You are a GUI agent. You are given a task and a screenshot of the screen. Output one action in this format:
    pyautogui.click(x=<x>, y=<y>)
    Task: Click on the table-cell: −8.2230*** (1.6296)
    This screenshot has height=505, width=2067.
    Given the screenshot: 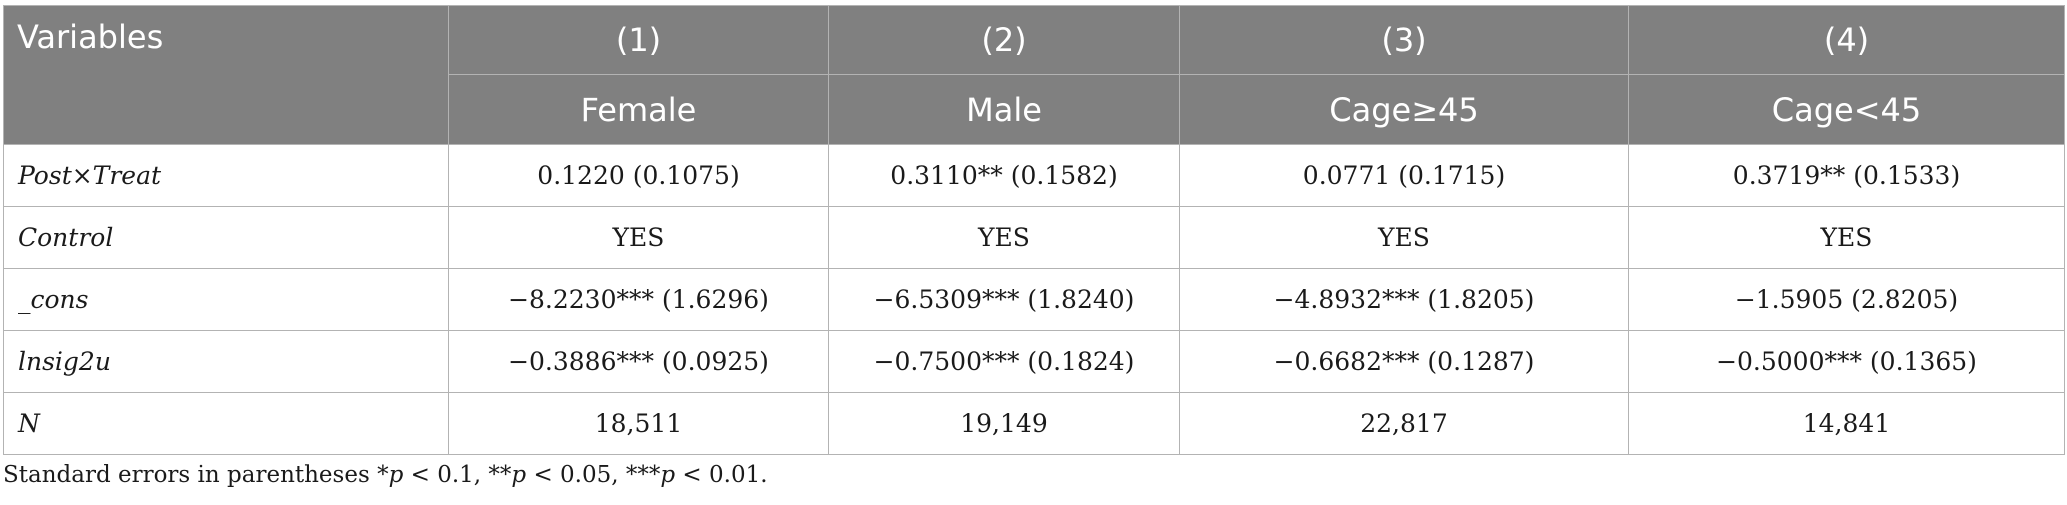 What is the action you would take?
    pyautogui.click(x=638, y=299)
    